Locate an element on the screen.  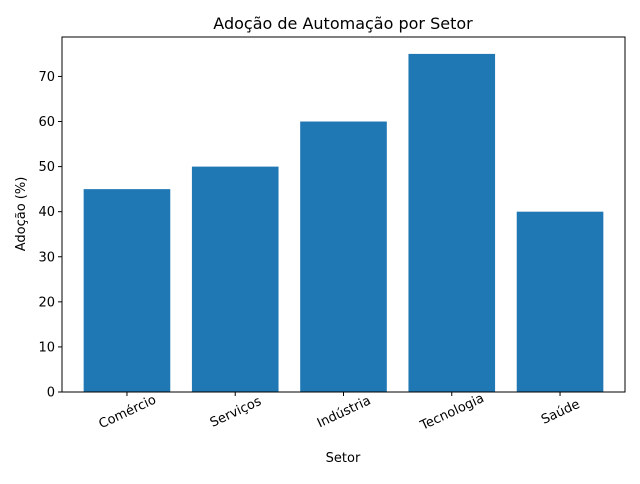
y-tick-label: 20 is located at coordinates (46, 302).